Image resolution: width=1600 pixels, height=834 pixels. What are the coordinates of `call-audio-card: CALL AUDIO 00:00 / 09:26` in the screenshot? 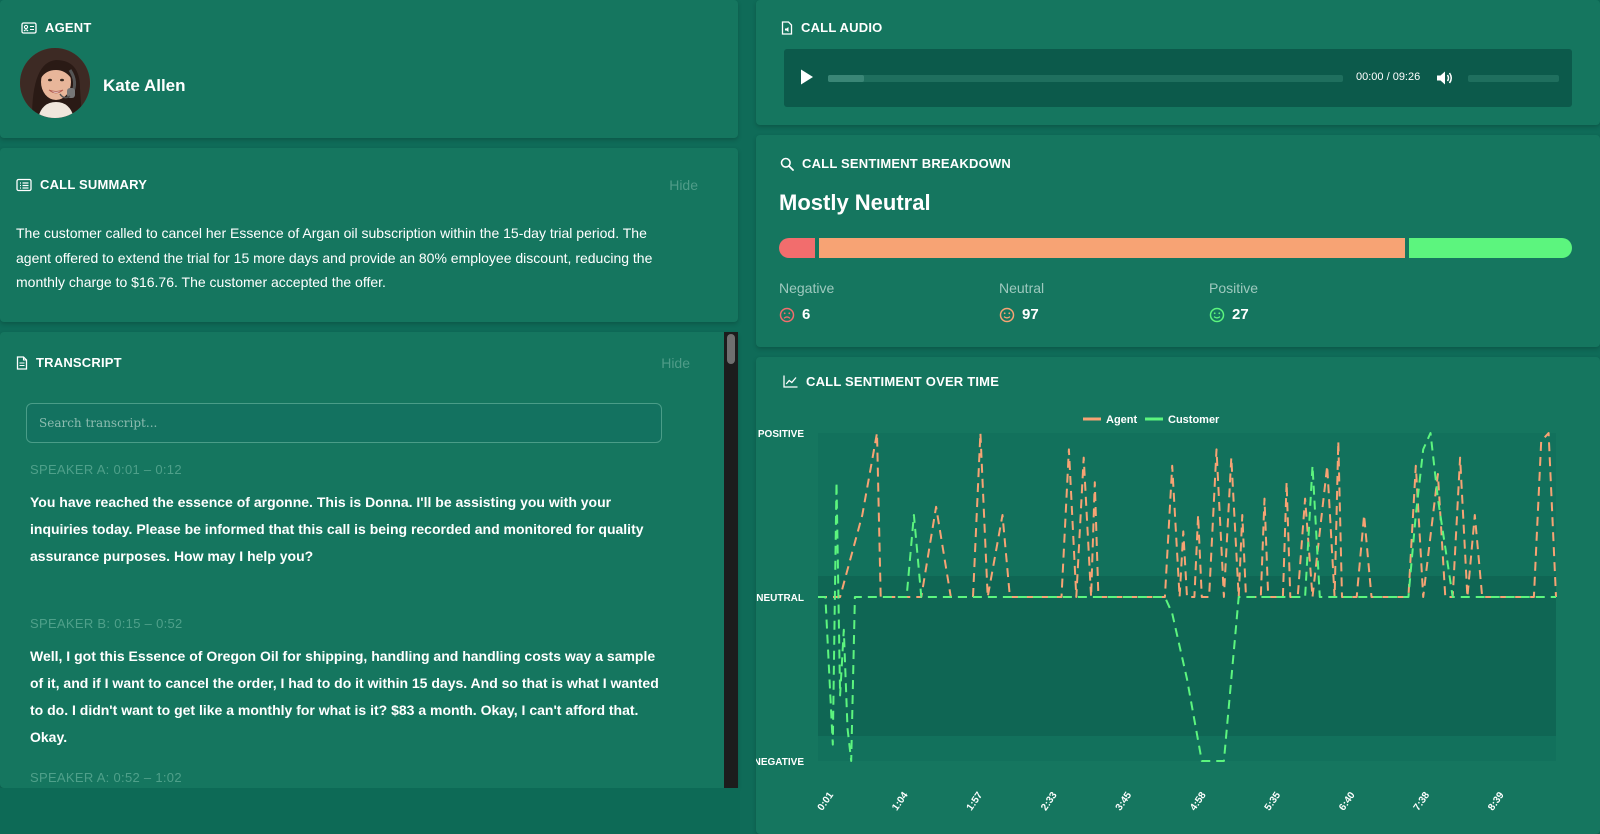 It's located at (1178, 62).